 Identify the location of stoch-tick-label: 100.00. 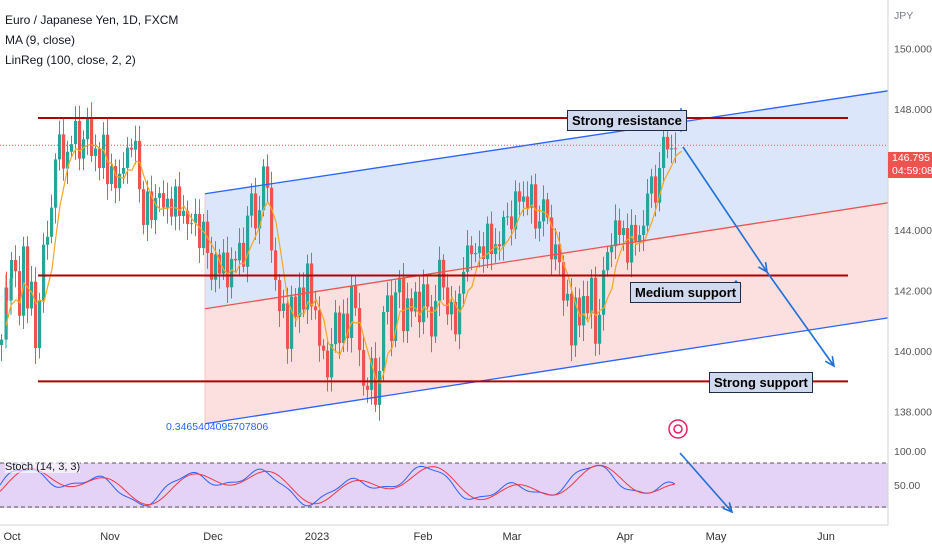
(910, 452).